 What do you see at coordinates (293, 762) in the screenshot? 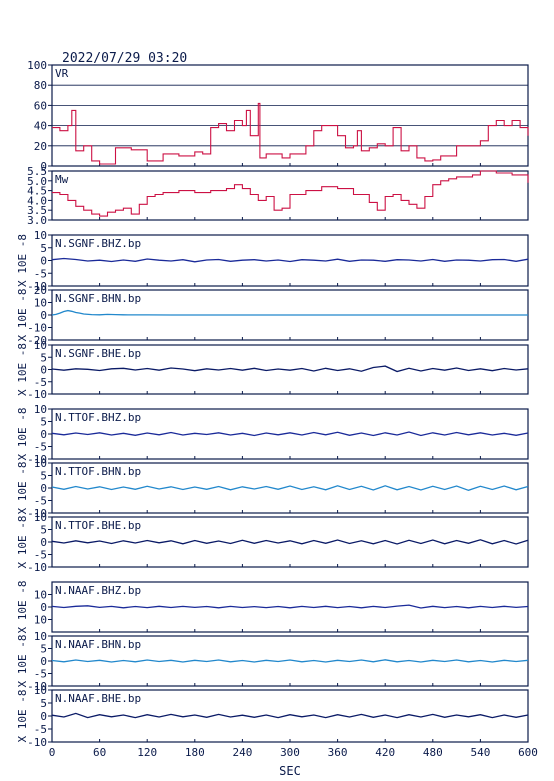
I see `x-axis: 0 60 120 180 240 300 360 420 480 540 600 SEC` at bounding box center [293, 762].